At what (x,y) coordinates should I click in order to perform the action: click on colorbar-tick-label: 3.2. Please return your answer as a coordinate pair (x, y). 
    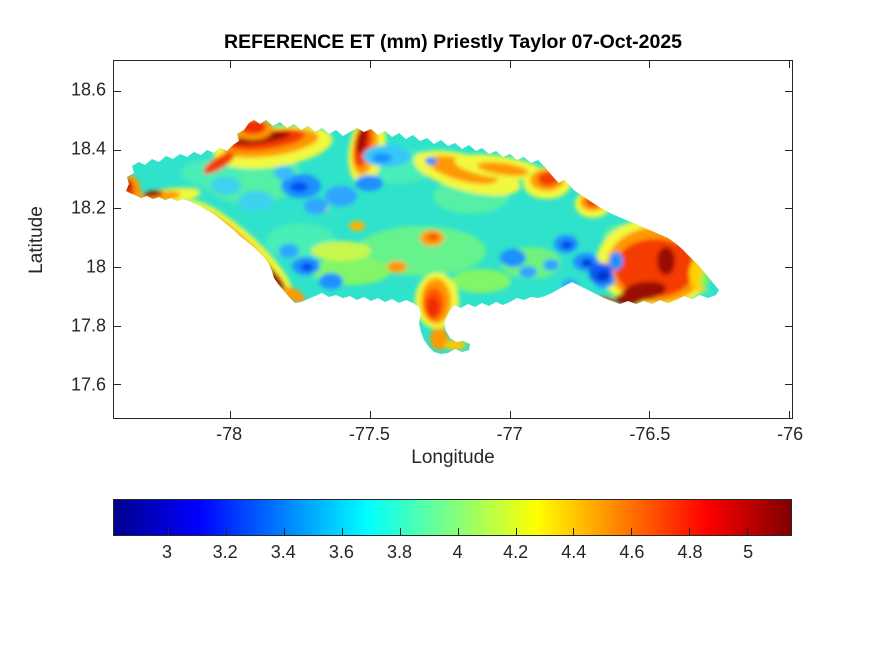
    Looking at the image, I should click on (225, 552).